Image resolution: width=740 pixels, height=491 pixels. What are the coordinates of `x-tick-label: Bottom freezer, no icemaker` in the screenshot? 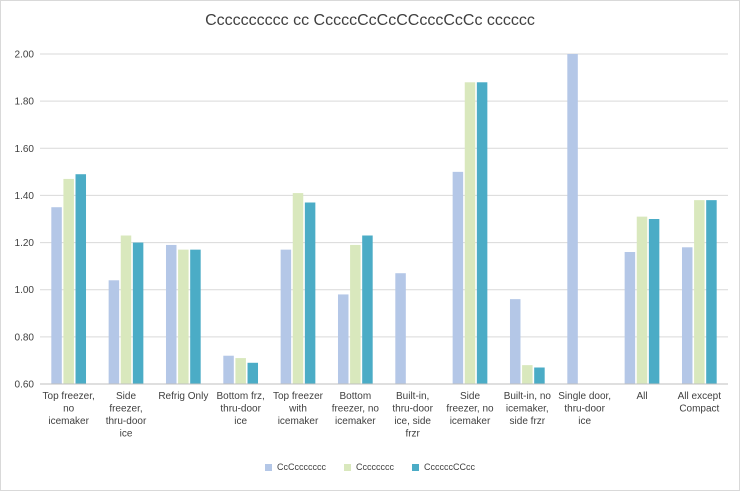 It's located at (356, 409).